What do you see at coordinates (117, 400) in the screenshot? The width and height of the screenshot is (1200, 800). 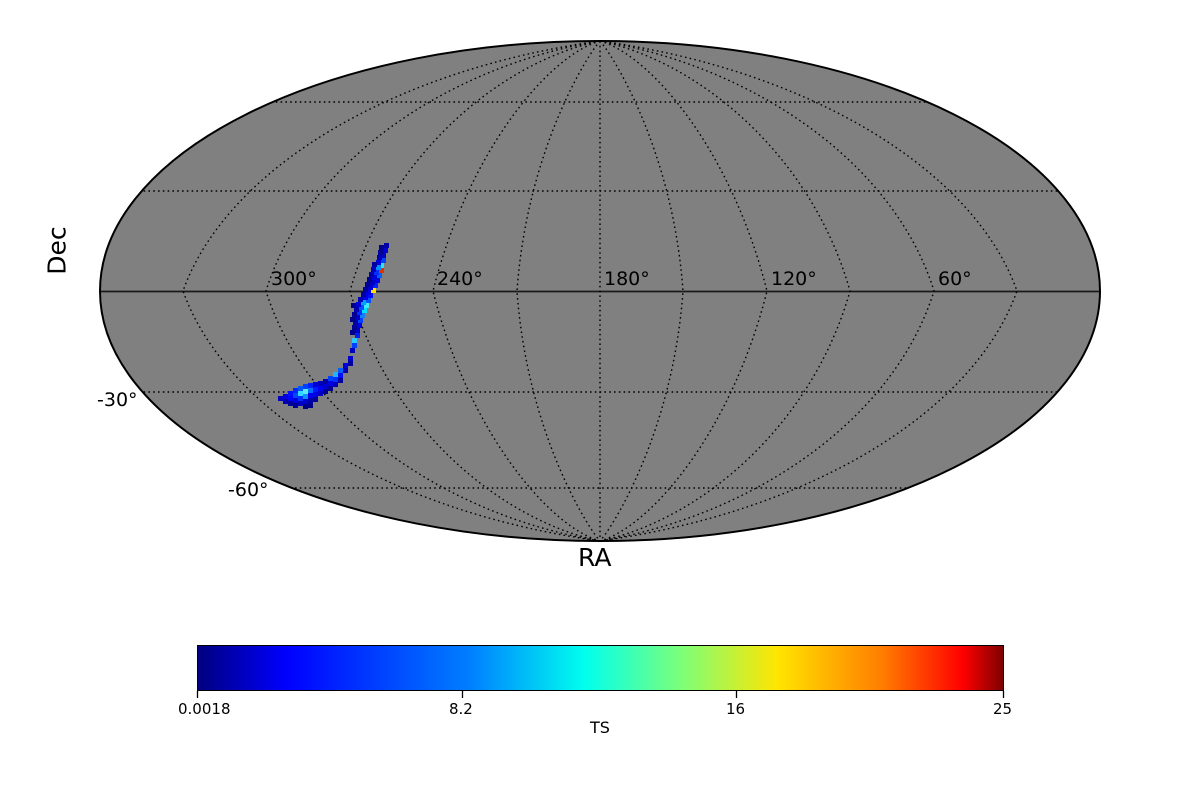 I see `dec-tick-label-minus30: -30°` at bounding box center [117, 400].